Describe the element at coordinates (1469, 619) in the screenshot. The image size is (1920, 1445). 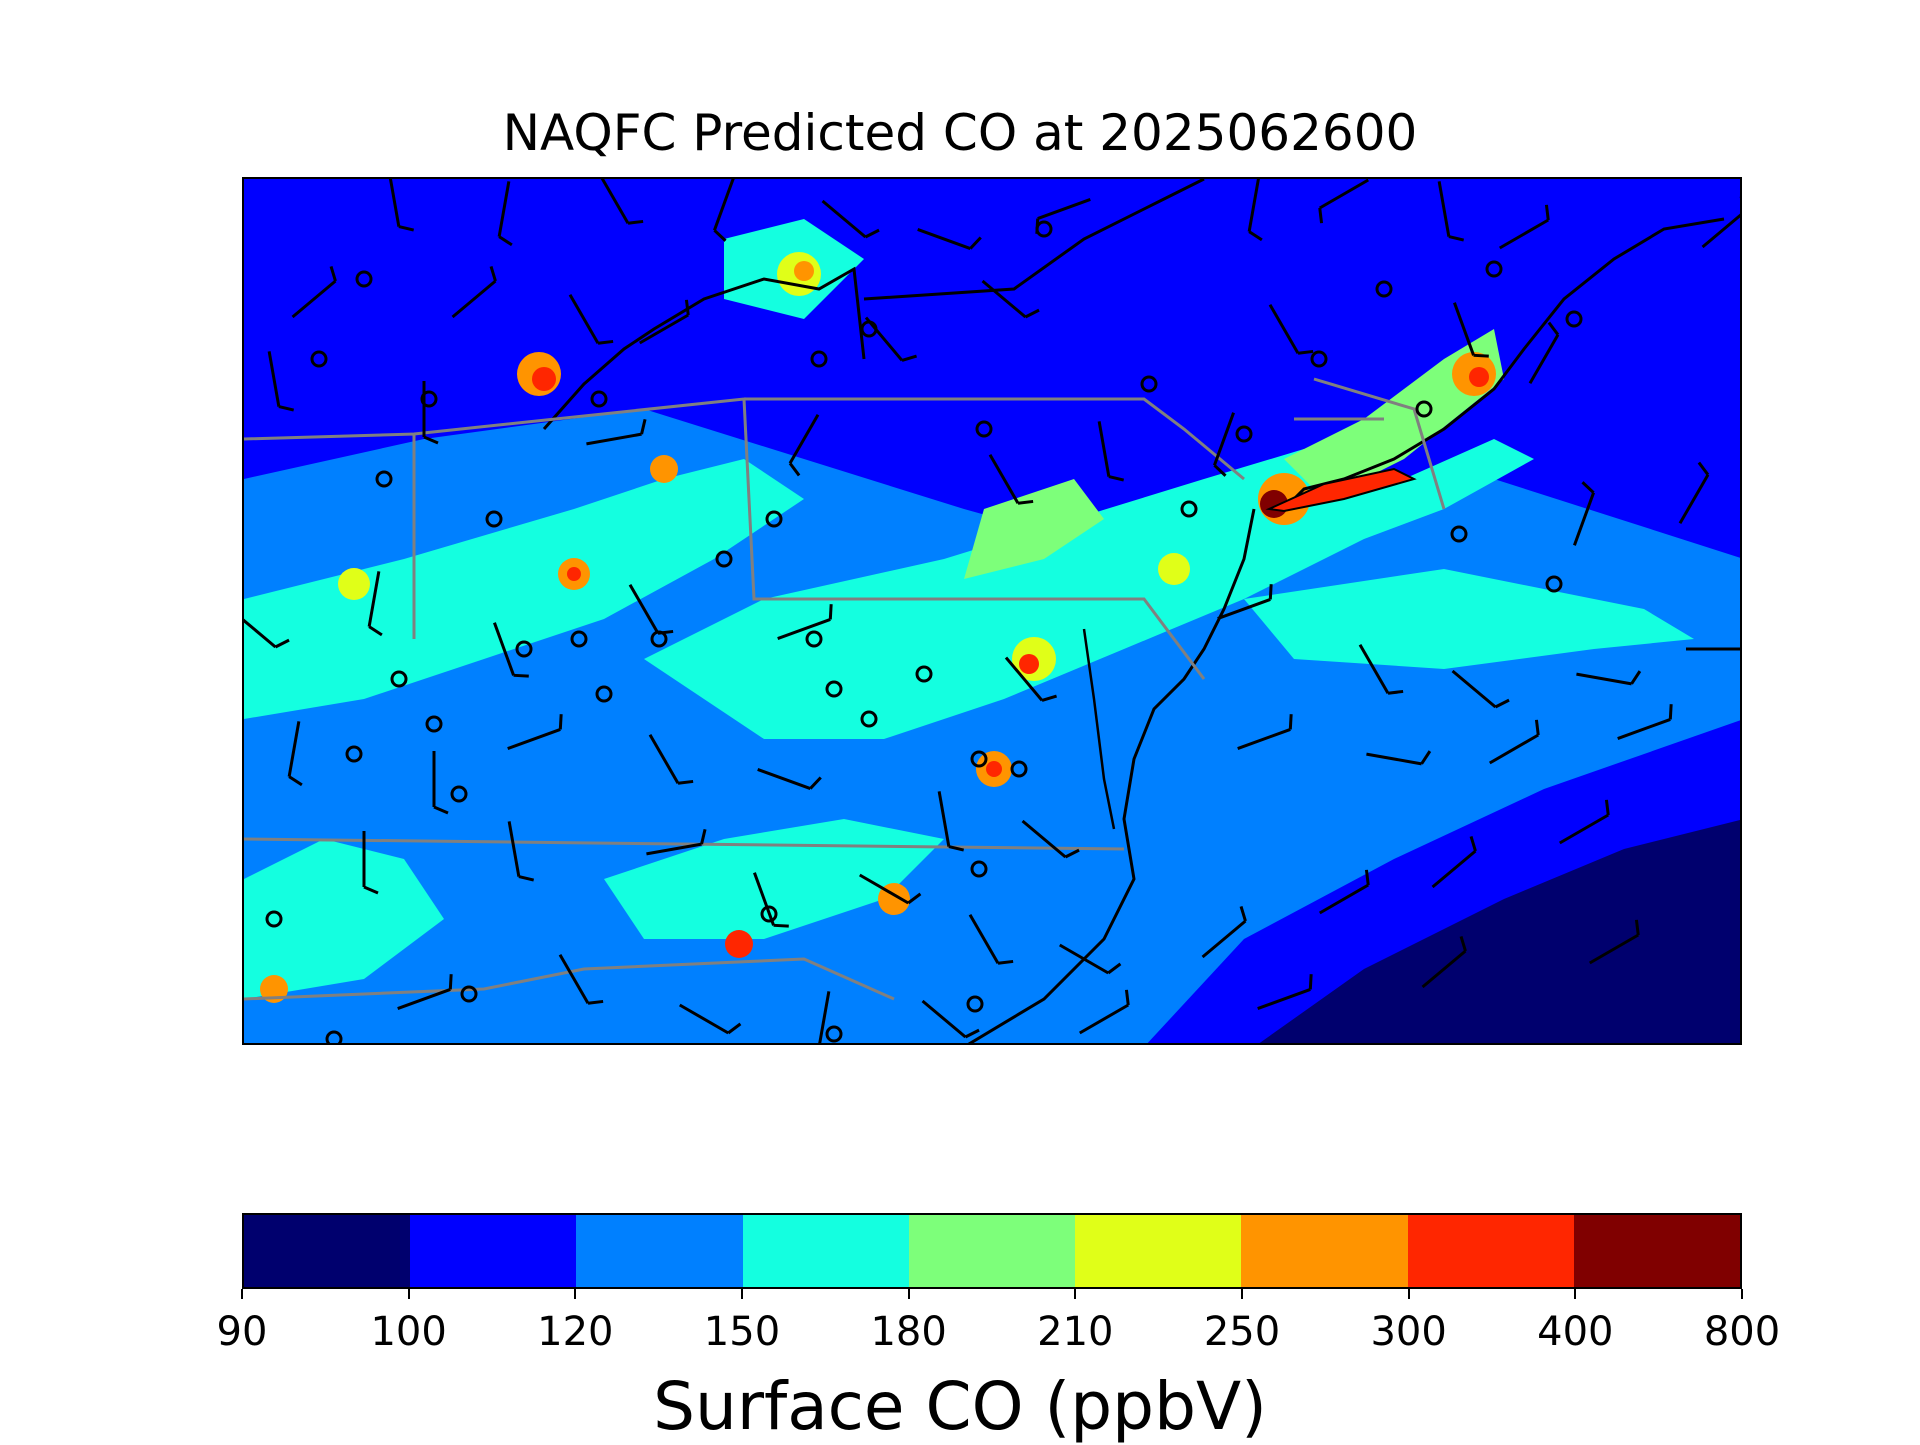
I see `cyan-band-offshore` at that location.